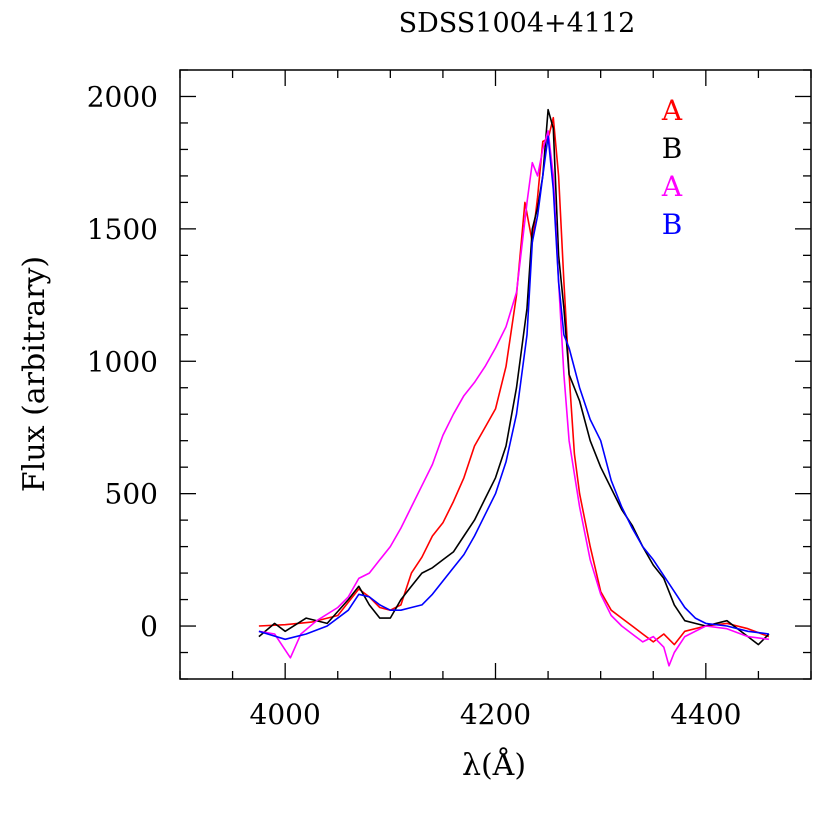 Image resolution: width=830 pixels, height=830 pixels. Describe the element at coordinates (672, 224) in the screenshot. I see `legend-entry-4: B` at that location.